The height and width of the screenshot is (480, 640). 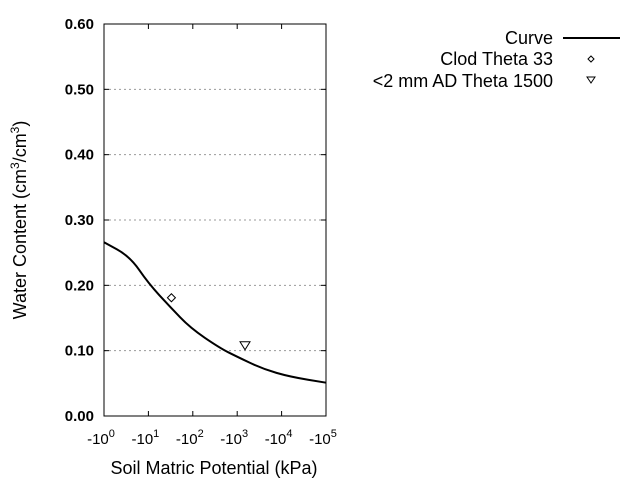 I want to click on legend-label-ad: <2 mm AD Theta 1500, so click(x=463, y=81).